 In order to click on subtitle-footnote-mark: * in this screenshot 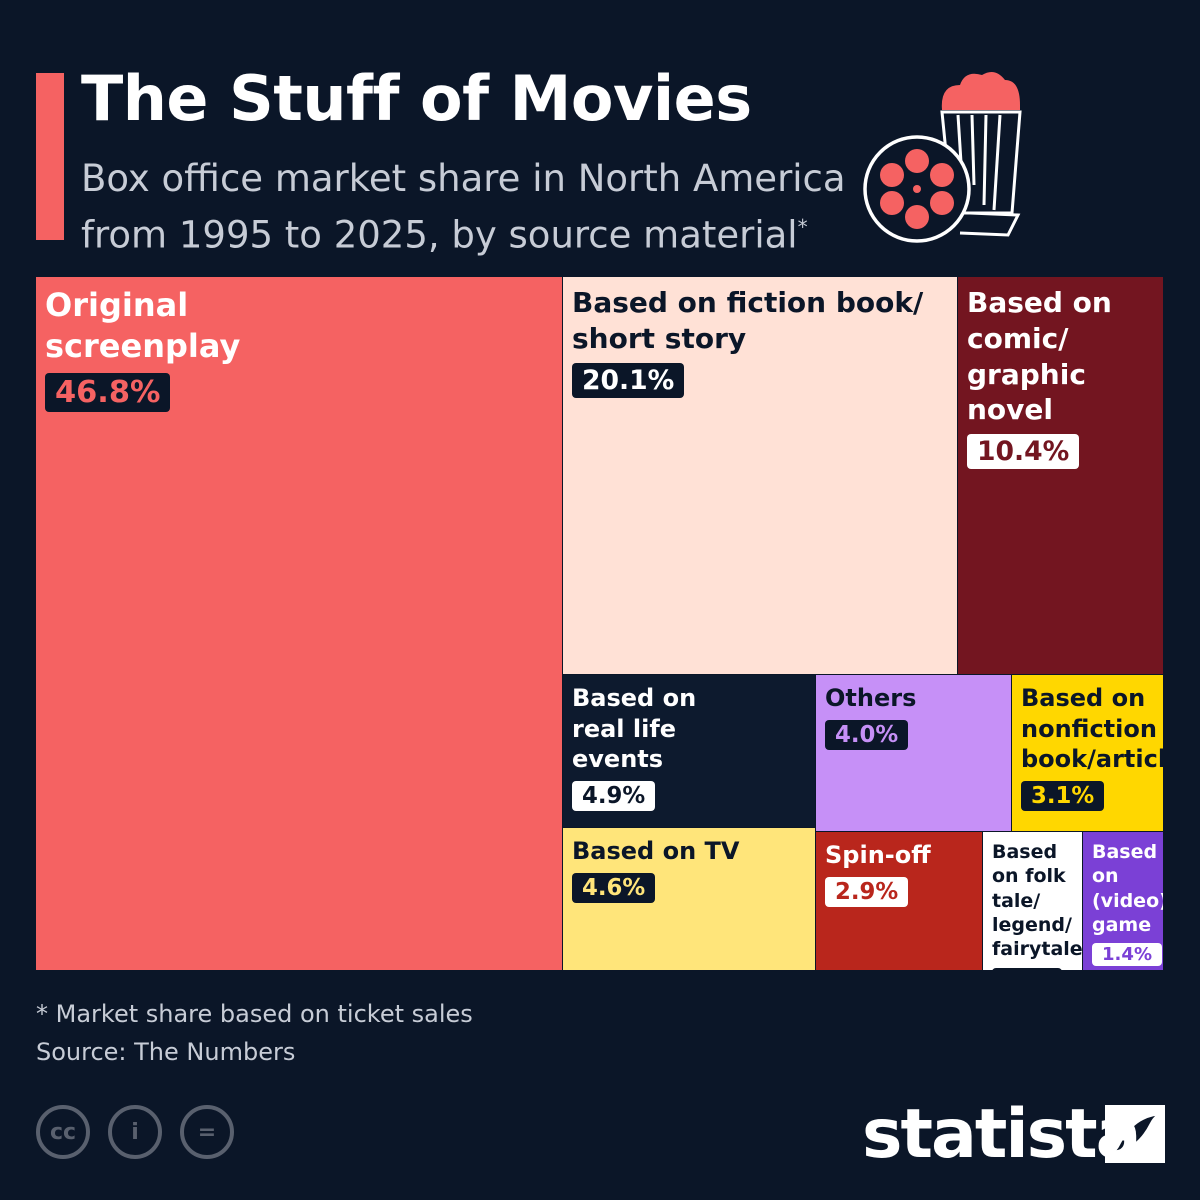, I will do `click(802, 227)`.